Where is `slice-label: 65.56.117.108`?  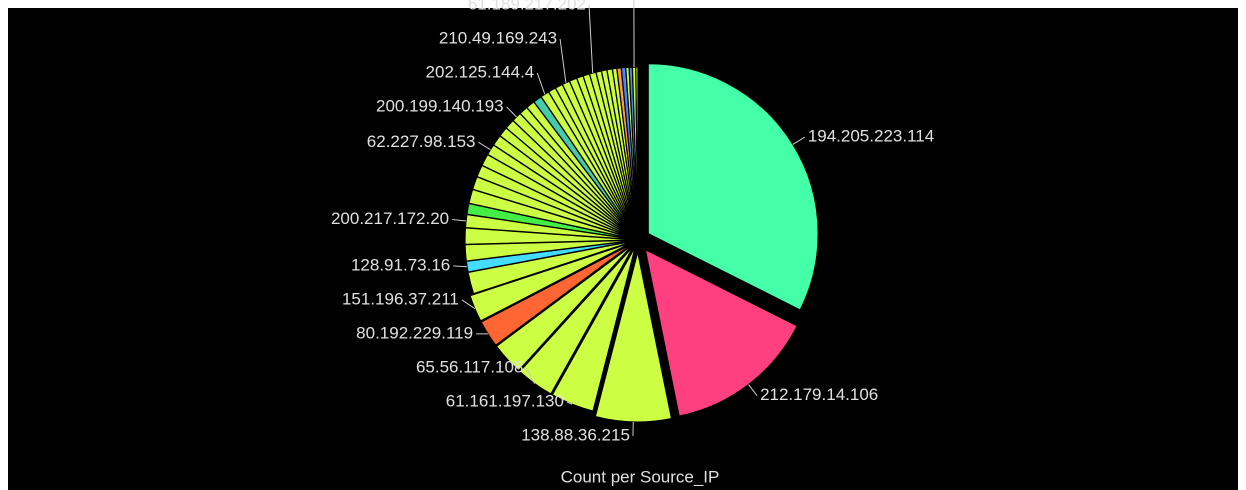 slice-label: 65.56.117.108 is located at coordinates (469, 366).